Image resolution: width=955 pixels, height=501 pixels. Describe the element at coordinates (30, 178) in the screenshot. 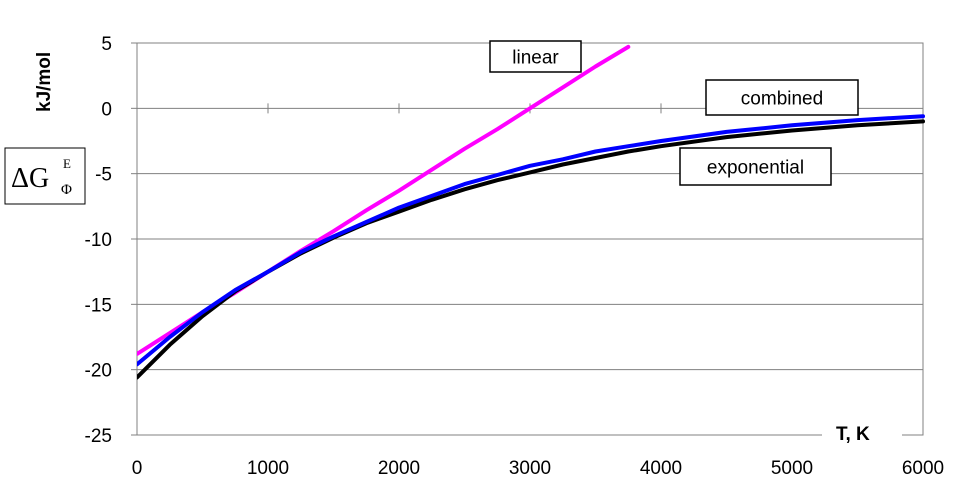

I see `symbol-main: ΔG` at that location.